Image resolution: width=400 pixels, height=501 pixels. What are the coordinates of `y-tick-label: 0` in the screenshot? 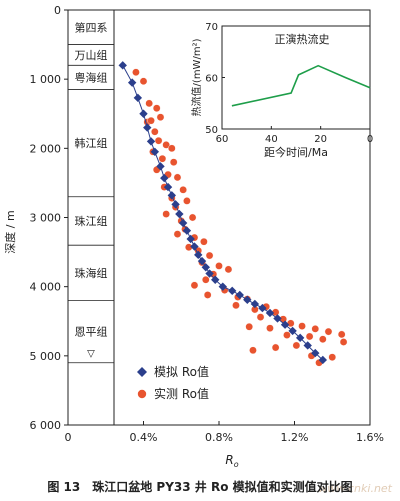 It's located at (57, 10).